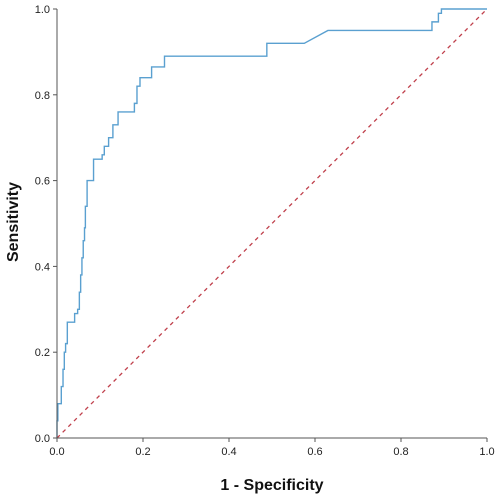 This screenshot has height=496, width=500. I want to click on x-tick-label: 1.0, so click(486, 452).